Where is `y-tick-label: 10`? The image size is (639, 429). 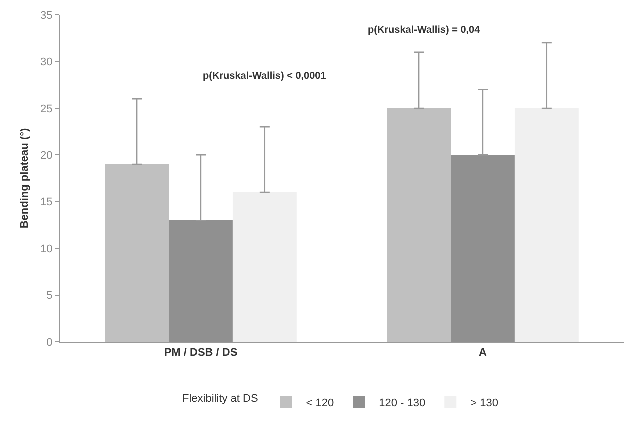 y-tick-label: 10 is located at coordinates (46, 249).